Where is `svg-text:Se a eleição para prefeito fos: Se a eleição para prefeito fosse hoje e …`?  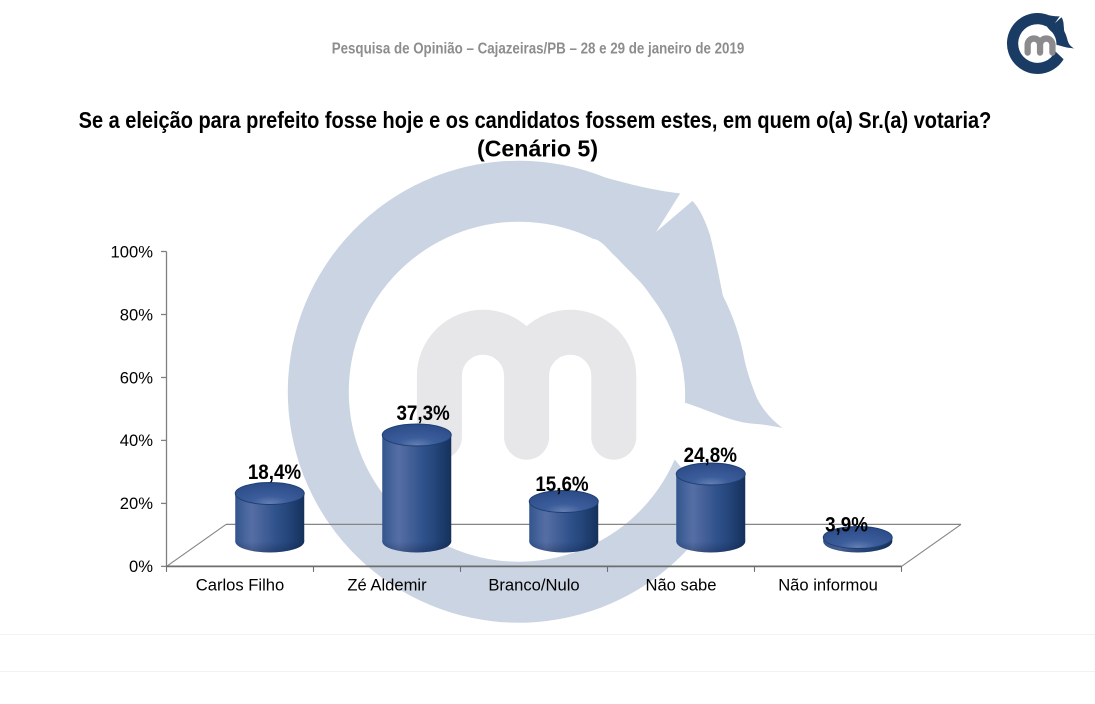
svg-text:Se a eleição para prefeito fos: Se a eleição para prefeito fosse hoje e … is located at coordinates (535, 119).